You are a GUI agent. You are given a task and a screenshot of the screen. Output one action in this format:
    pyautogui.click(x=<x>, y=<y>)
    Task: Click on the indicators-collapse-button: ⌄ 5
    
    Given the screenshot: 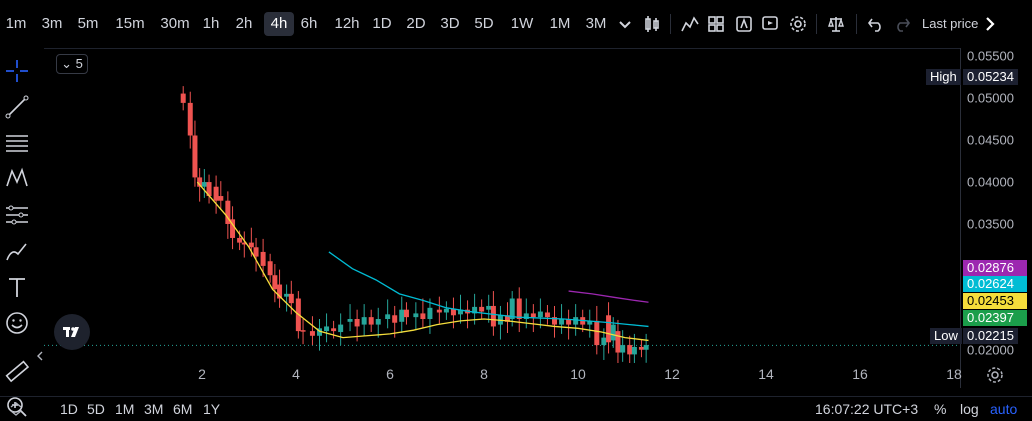 What is the action you would take?
    pyautogui.click(x=72, y=64)
    